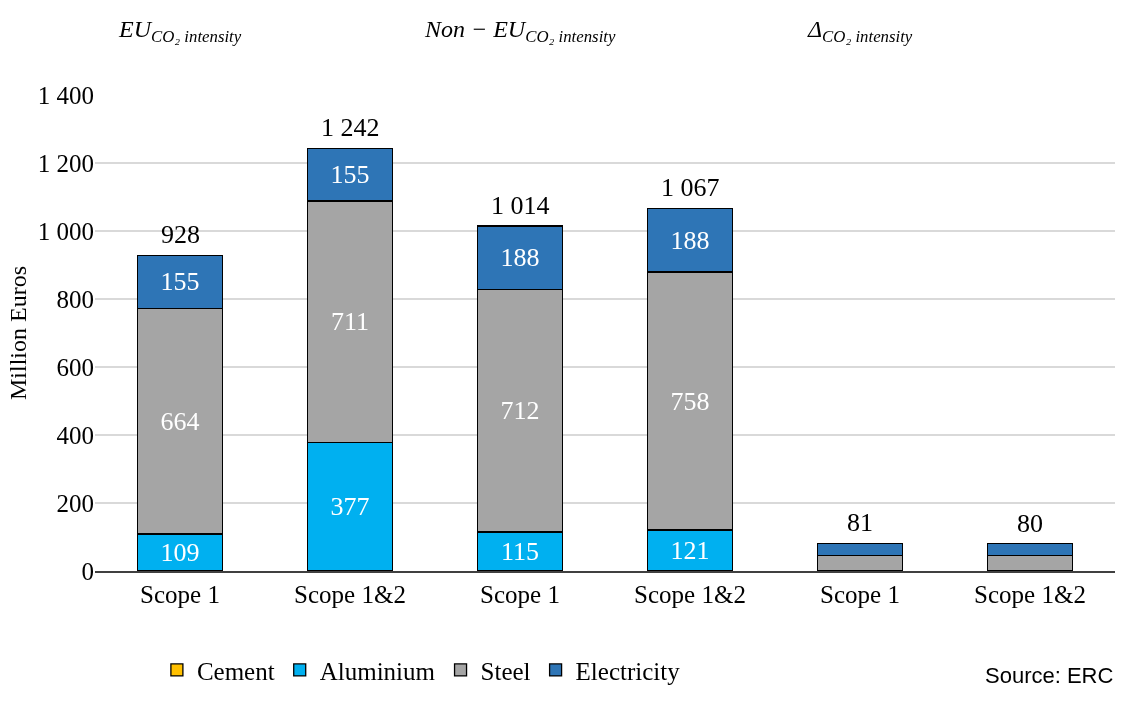  I want to click on data-label: 711, so click(350, 322).